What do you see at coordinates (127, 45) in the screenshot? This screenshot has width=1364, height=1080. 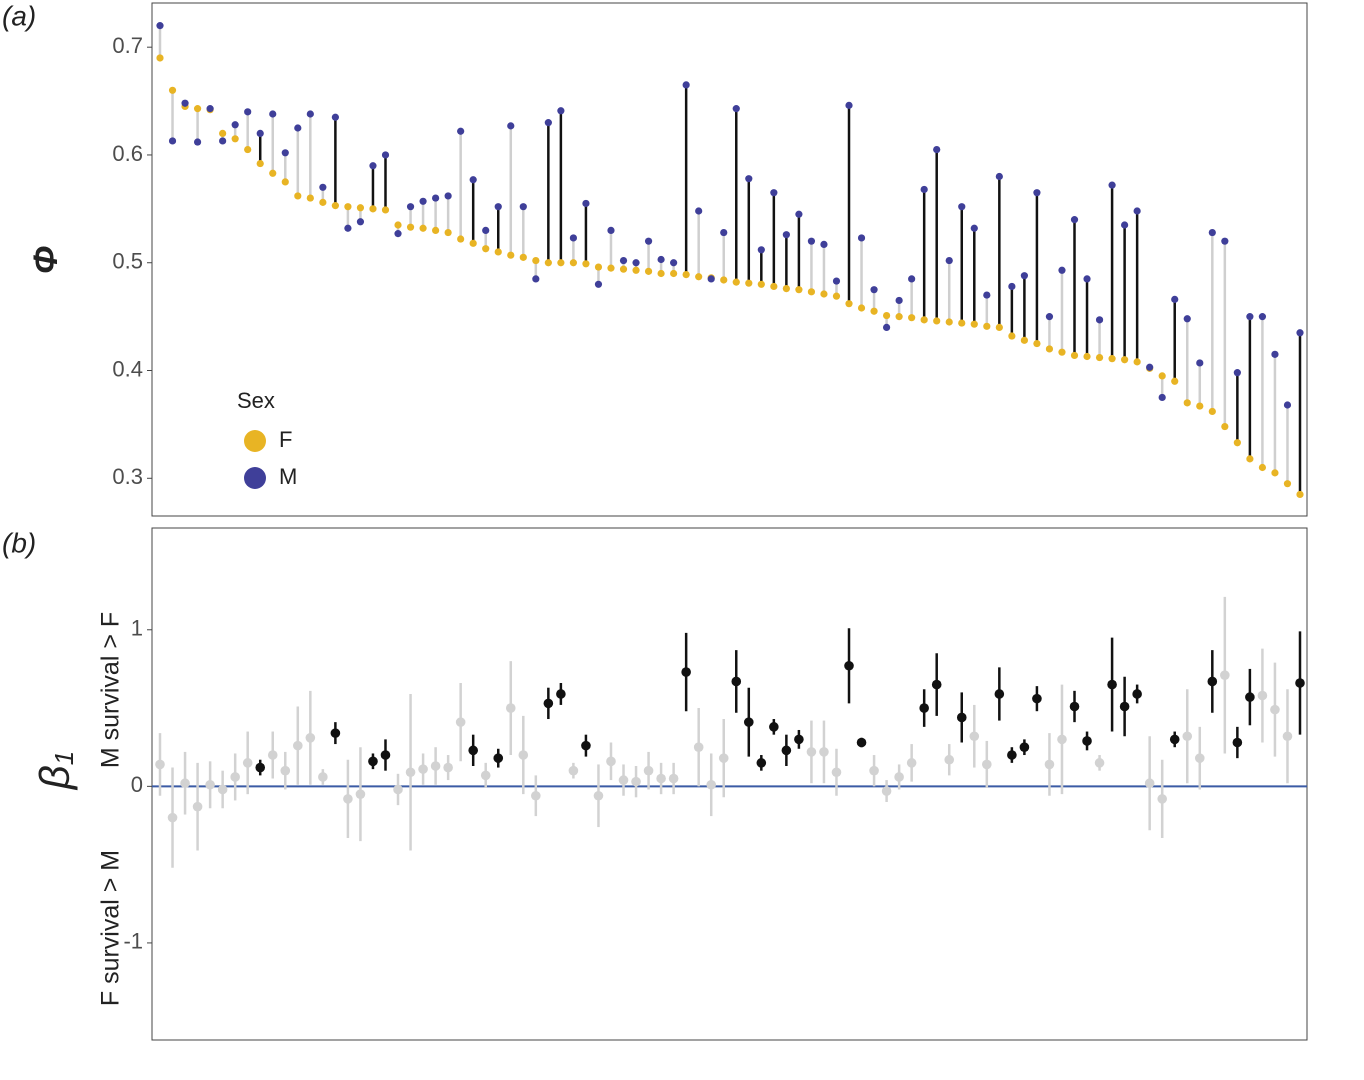 I see `y-tick-label: 0.7` at bounding box center [127, 45].